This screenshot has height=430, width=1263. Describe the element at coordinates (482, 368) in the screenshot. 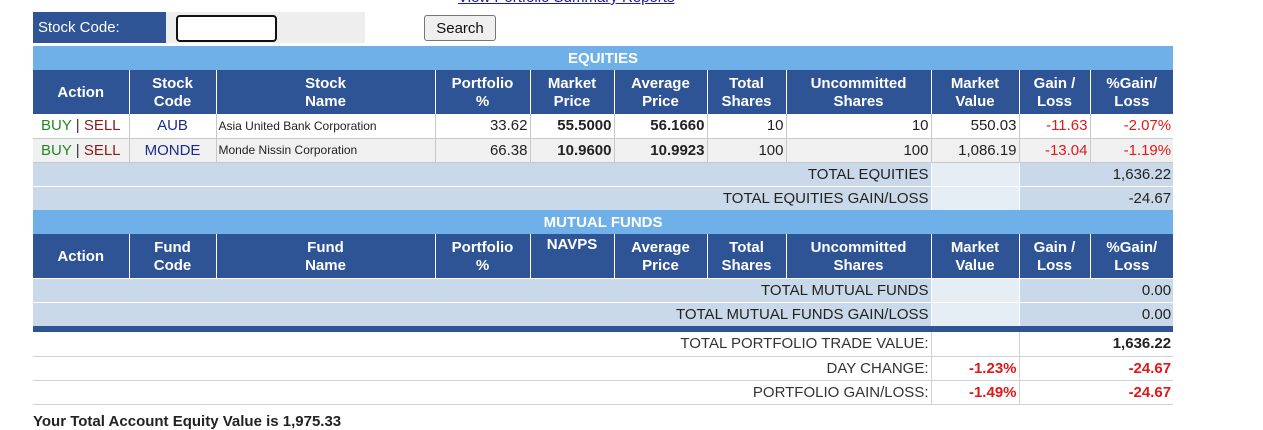

I see `day-change-label: DAY CHANGE:` at that location.